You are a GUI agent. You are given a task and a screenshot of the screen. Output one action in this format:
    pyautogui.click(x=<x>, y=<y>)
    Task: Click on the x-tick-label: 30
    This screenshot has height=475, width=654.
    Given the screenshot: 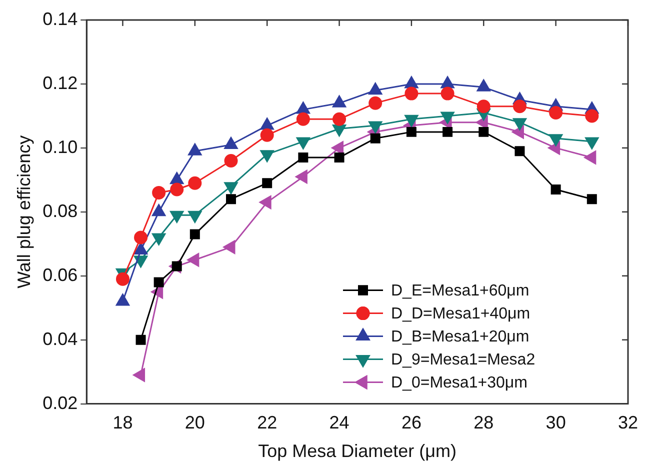 What is the action you would take?
    pyautogui.click(x=556, y=422)
    